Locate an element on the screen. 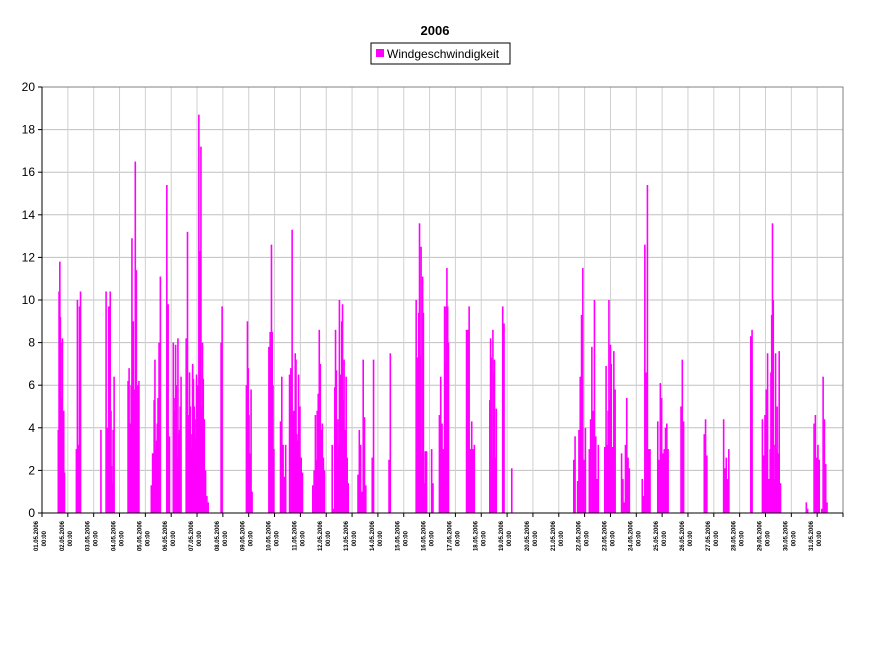  x-tick-date: 22.05.2006 is located at coordinates (580, 535).